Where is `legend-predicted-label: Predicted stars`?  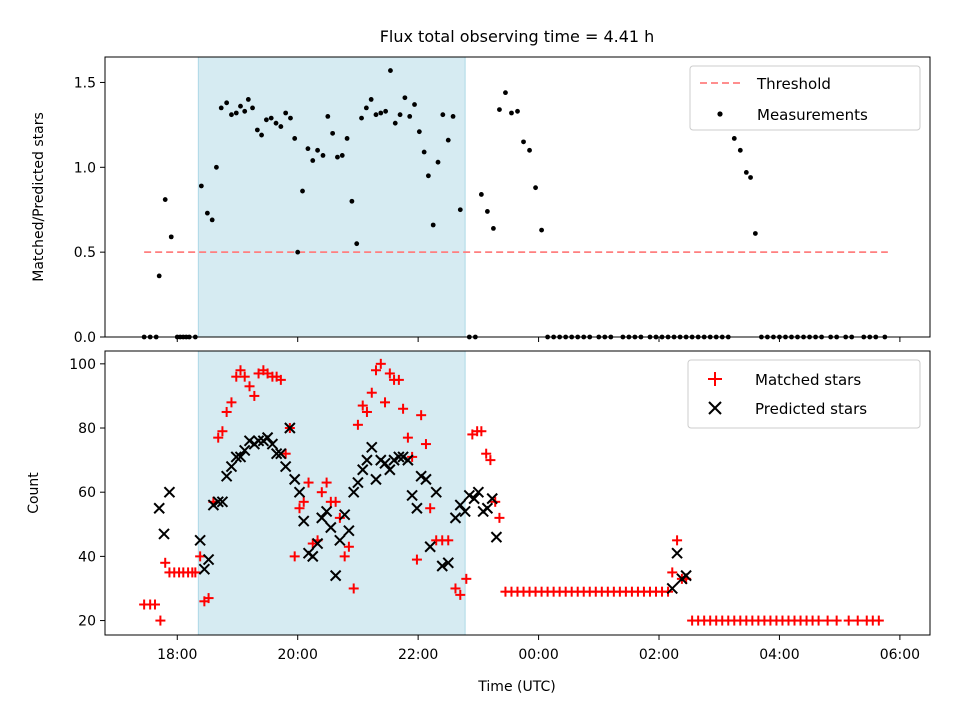
legend-predicted-label: Predicted stars is located at coordinates (811, 409).